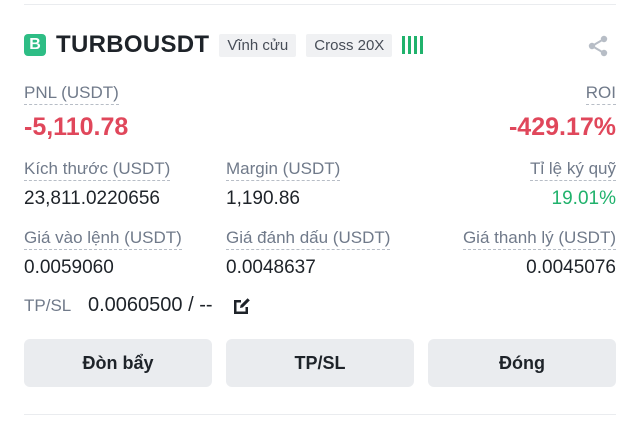 This screenshot has width=640, height=425. Describe the element at coordinates (571, 267) in the screenshot. I see `liq-price-value: 0.0045076` at that location.